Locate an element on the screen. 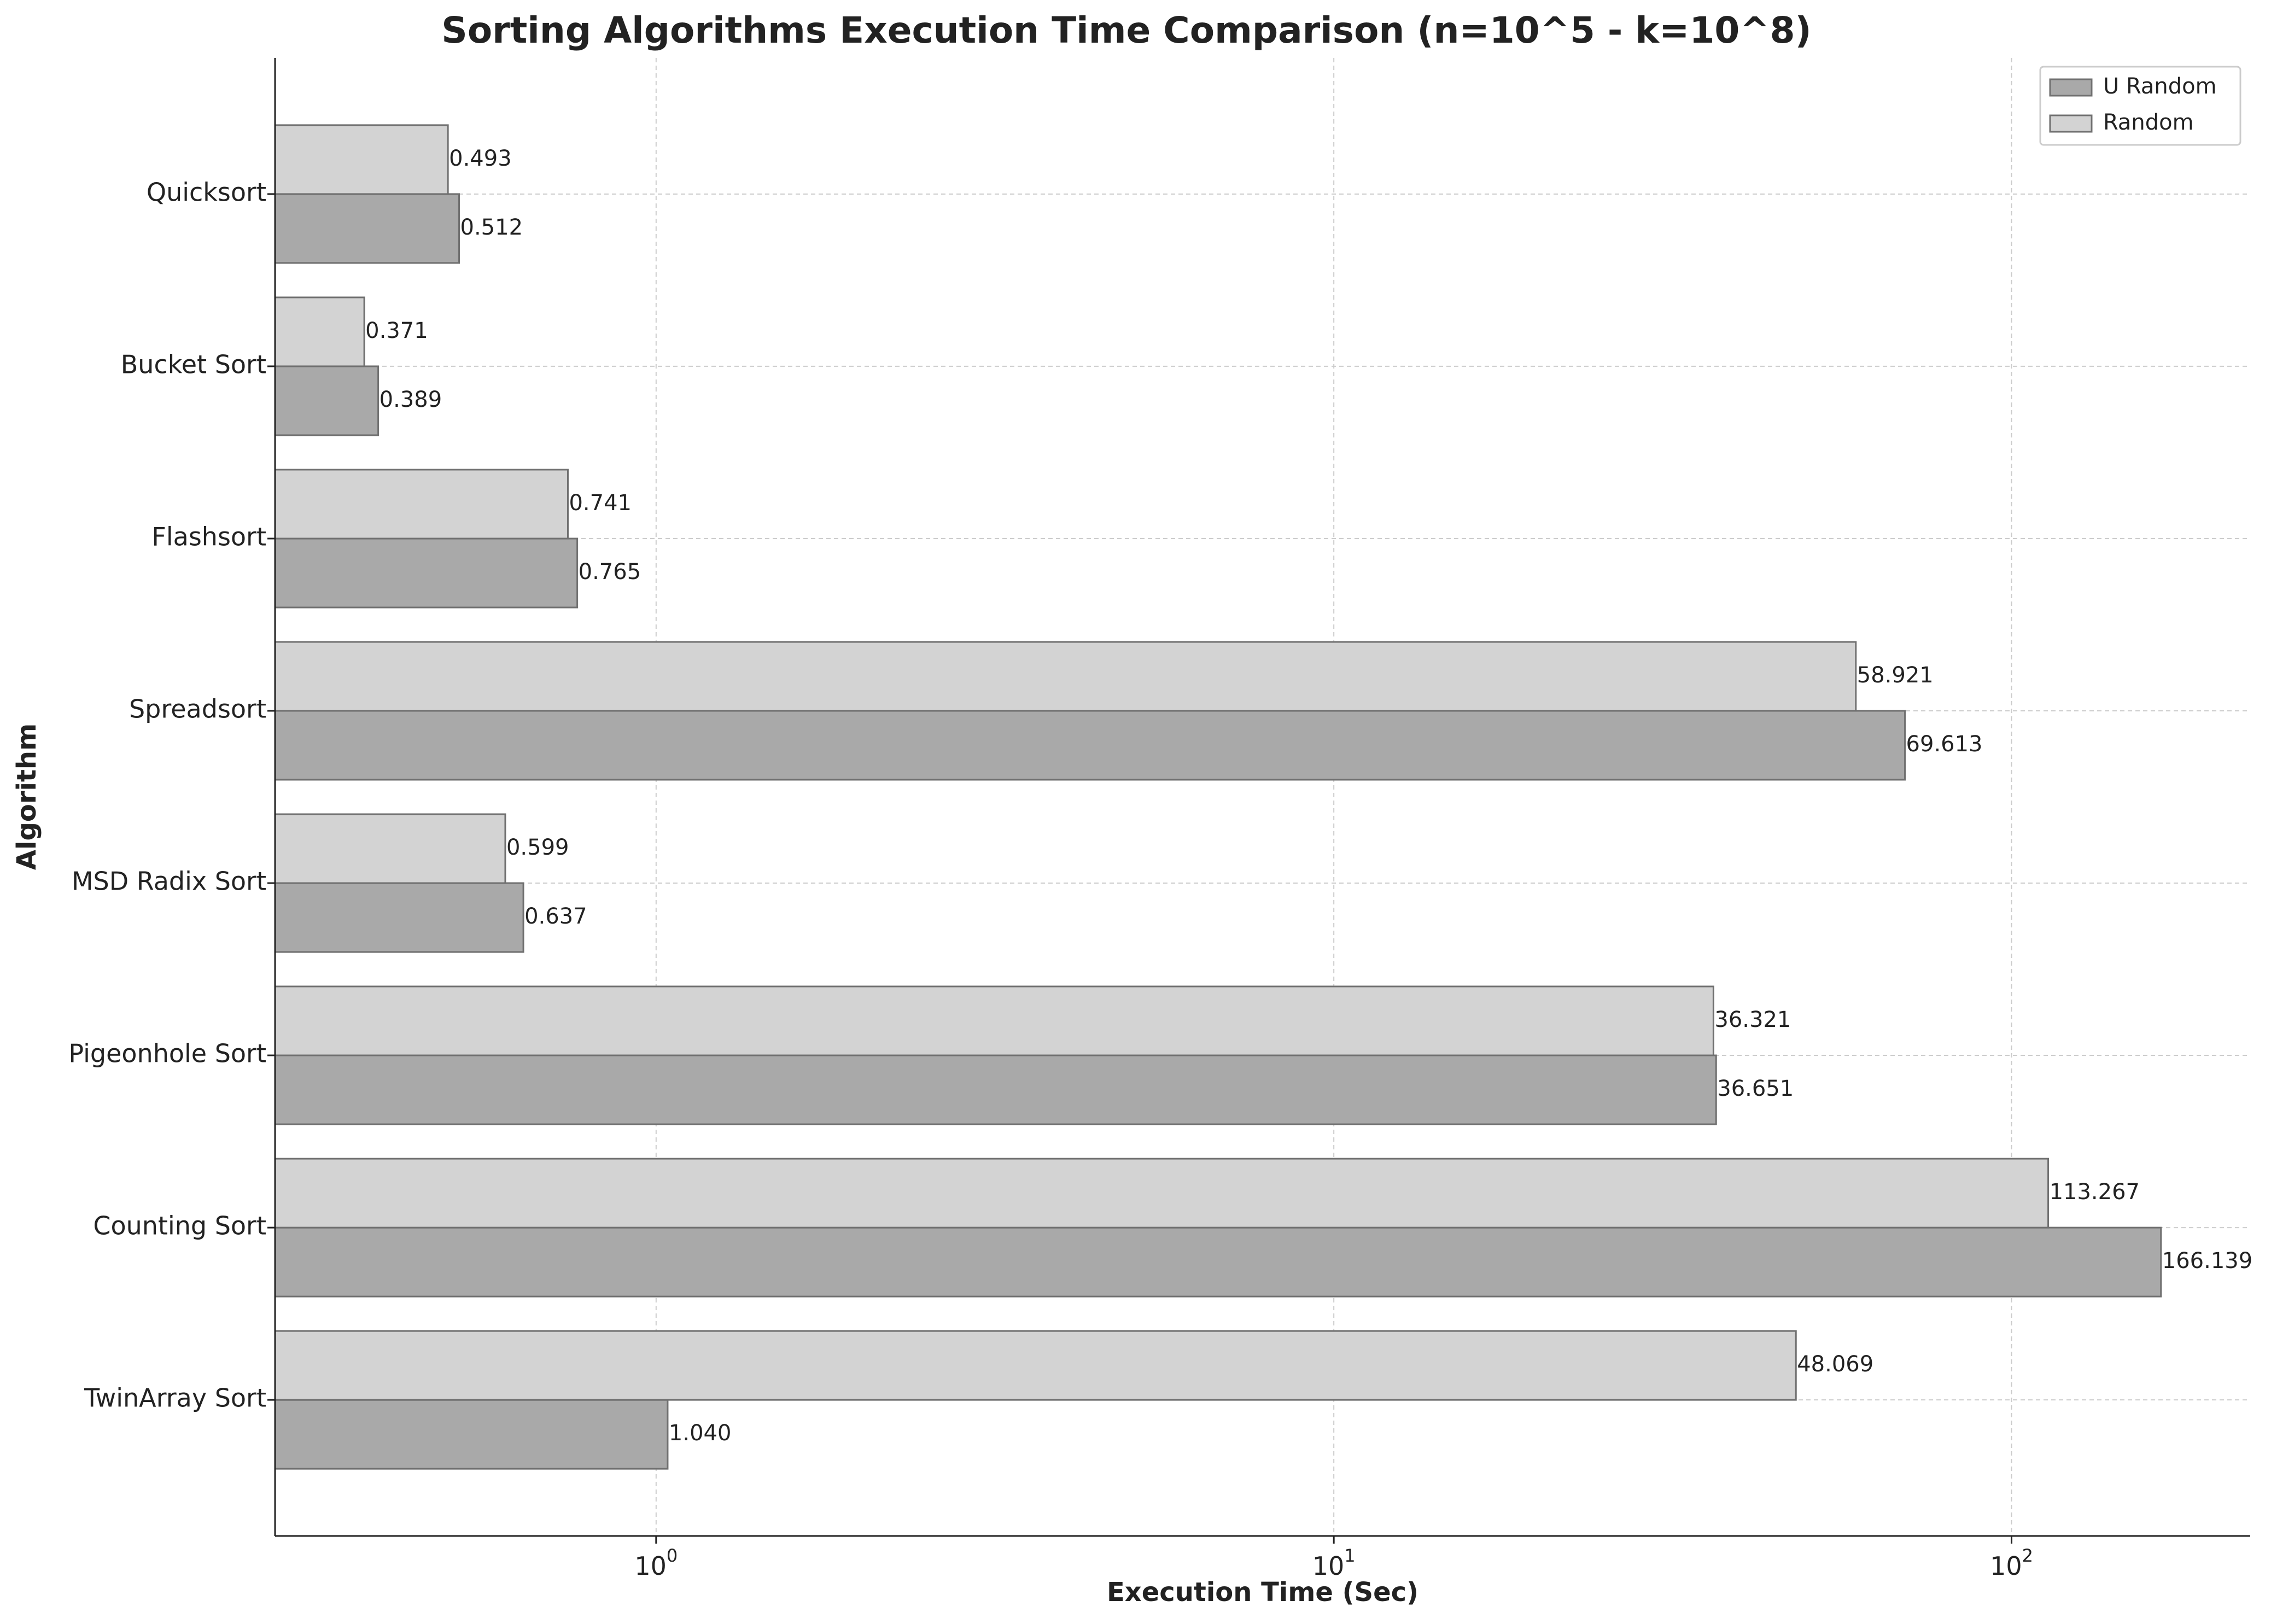 The height and width of the screenshot is (1624, 2271). value-label: 0.493 is located at coordinates (481, 158).